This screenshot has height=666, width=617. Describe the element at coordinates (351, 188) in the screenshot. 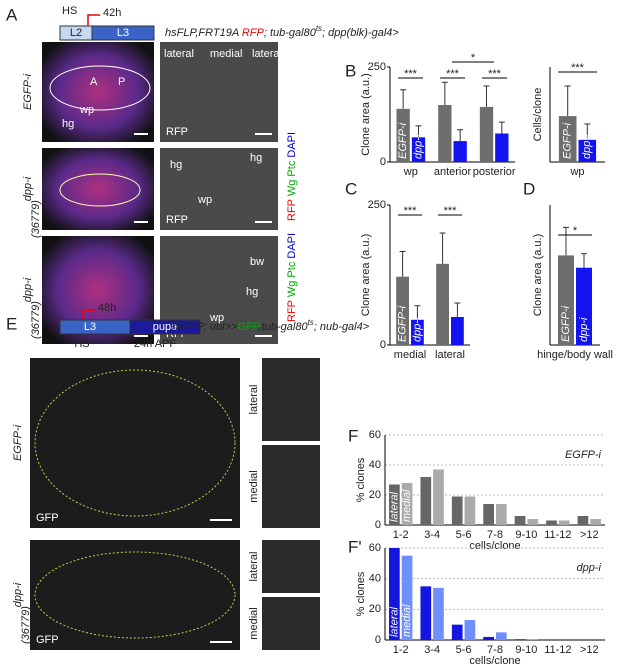

I see `panel-label: C` at that location.